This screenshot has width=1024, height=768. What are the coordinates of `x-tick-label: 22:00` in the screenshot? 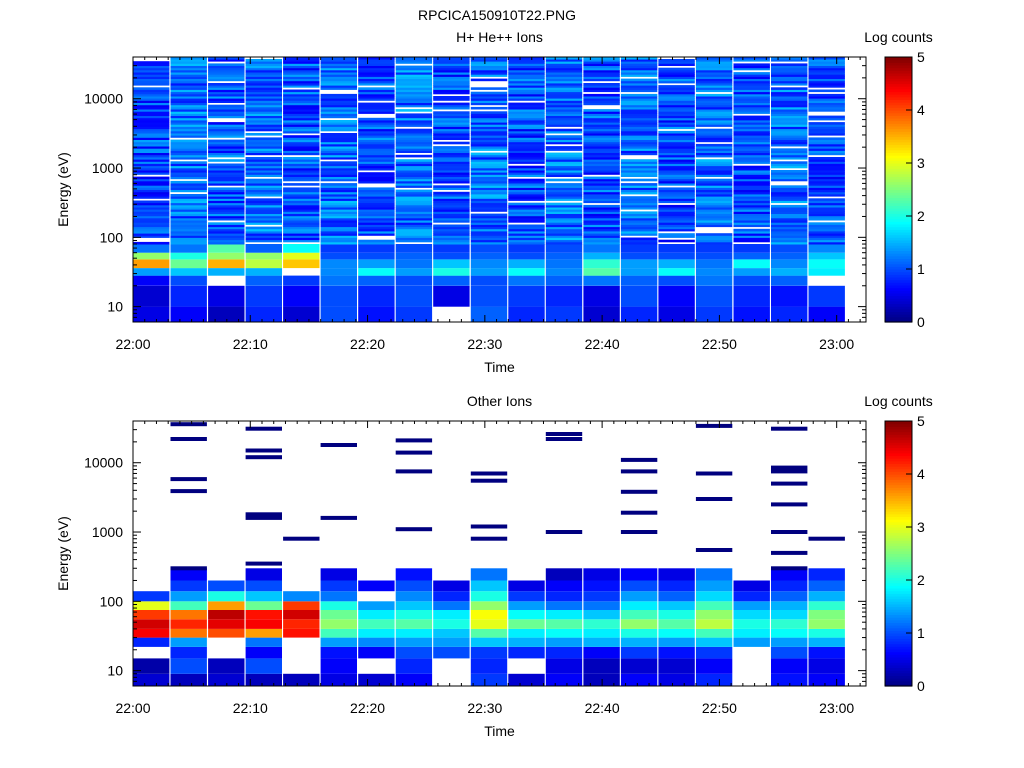 It's located at (132, 344).